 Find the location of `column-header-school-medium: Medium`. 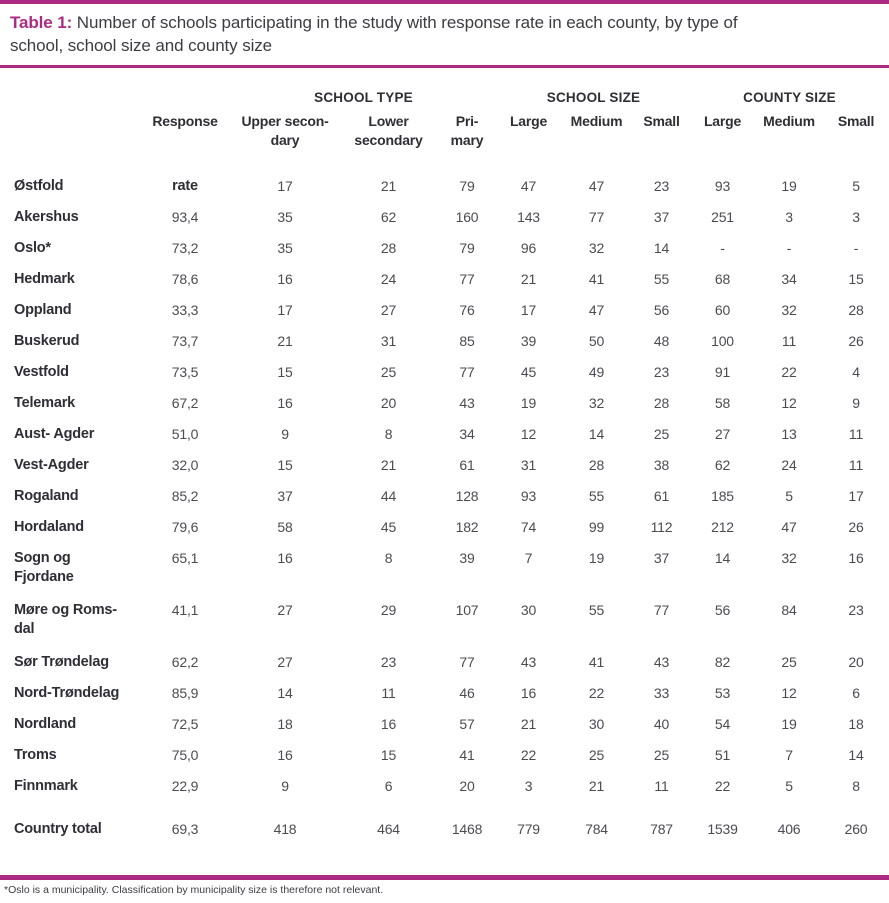

column-header-school-medium: Medium is located at coordinates (596, 121).